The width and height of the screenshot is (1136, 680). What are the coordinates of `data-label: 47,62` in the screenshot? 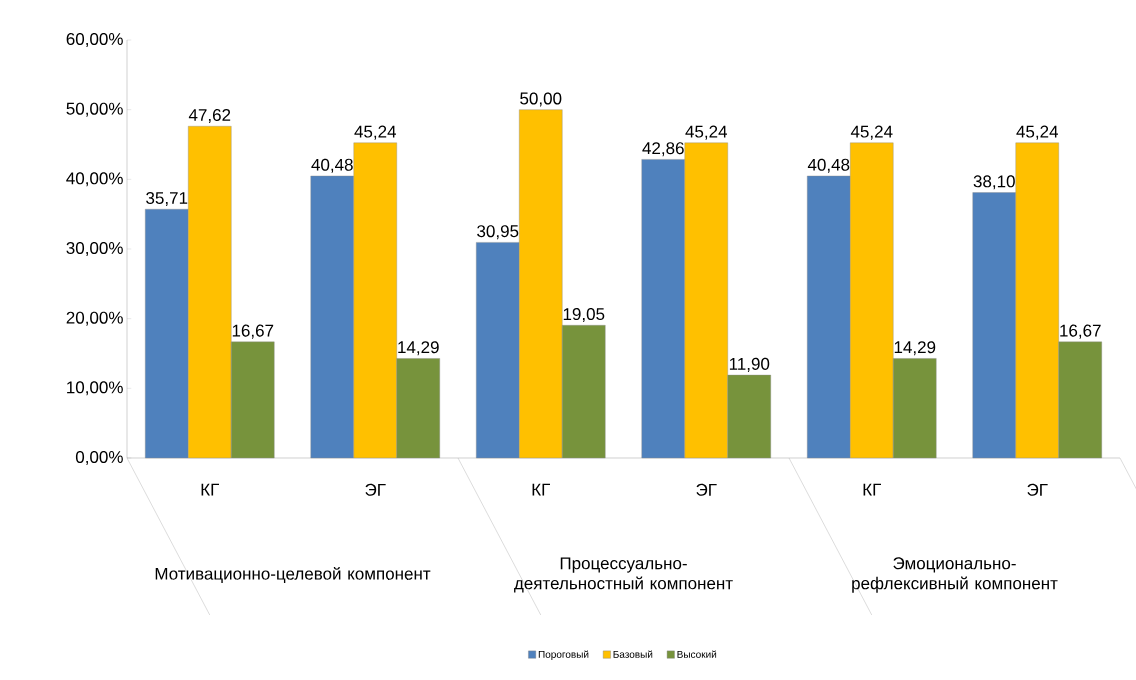 It's located at (209, 116).